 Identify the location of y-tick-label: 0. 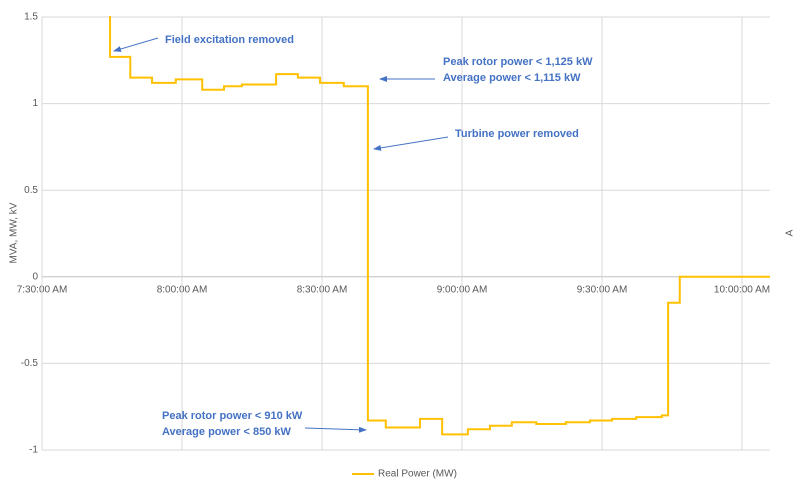
(35, 276).